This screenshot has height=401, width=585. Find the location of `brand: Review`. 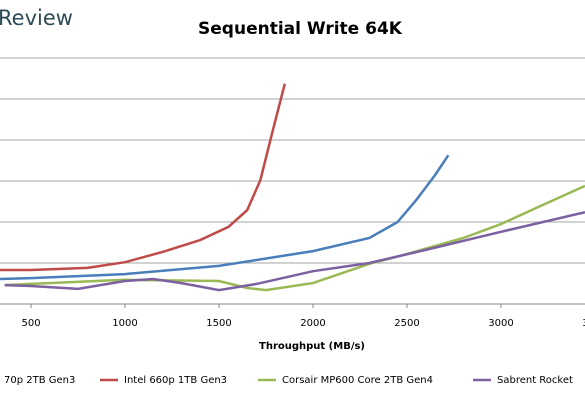

brand: Review is located at coordinates (36, 18).